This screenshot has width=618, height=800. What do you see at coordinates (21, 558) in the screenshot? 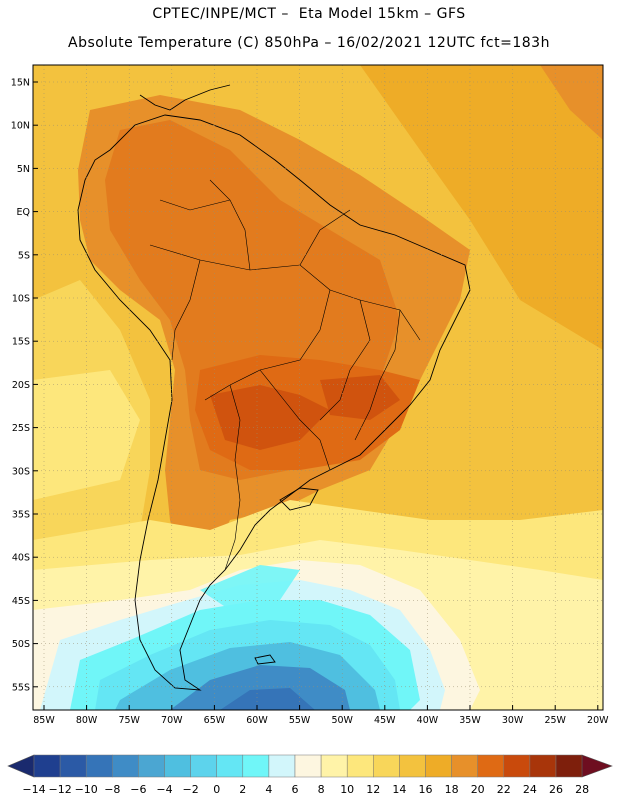
I see `lat-label: 40S` at bounding box center [21, 558].